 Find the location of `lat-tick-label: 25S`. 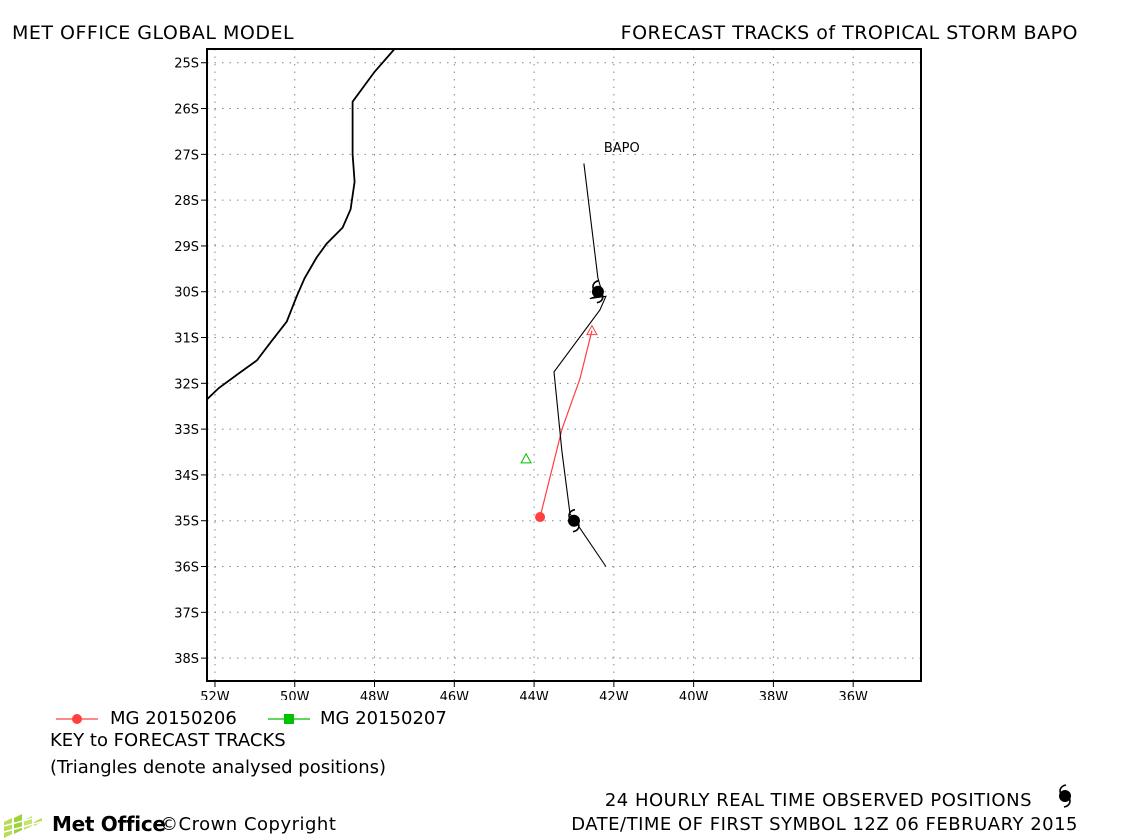

lat-tick-label: 25S is located at coordinates (186, 64).